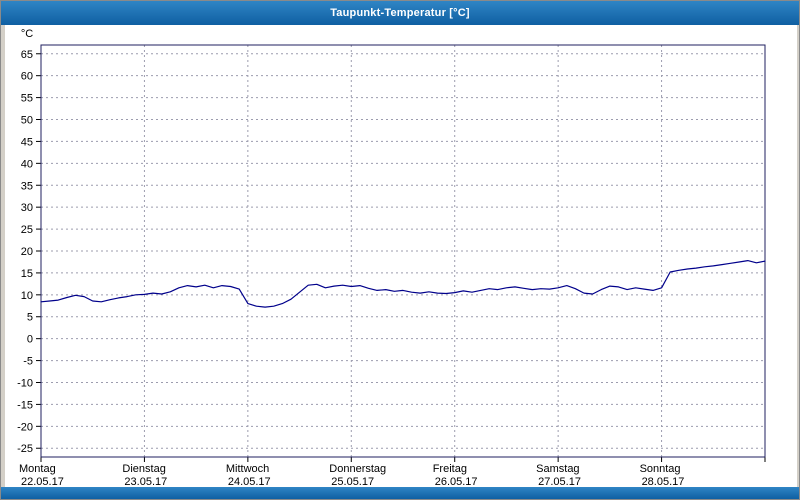  I want to click on y-tick-label: 40, so click(27, 164).